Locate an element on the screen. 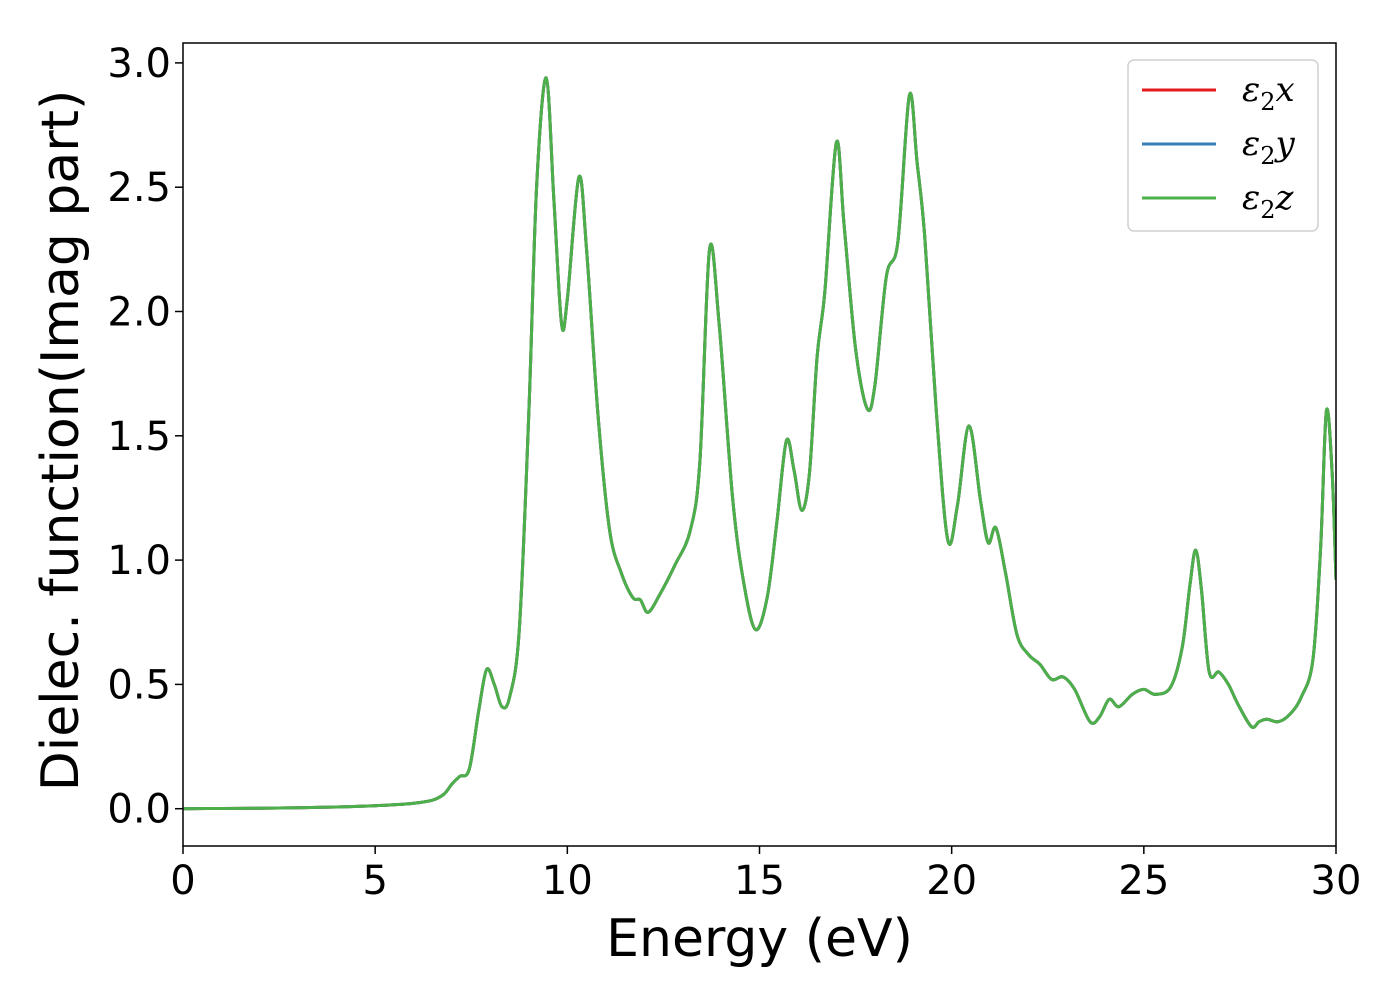 This screenshot has width=1400, height=1000. x-tick-label: 25 is located at coordinates (1143, 881).